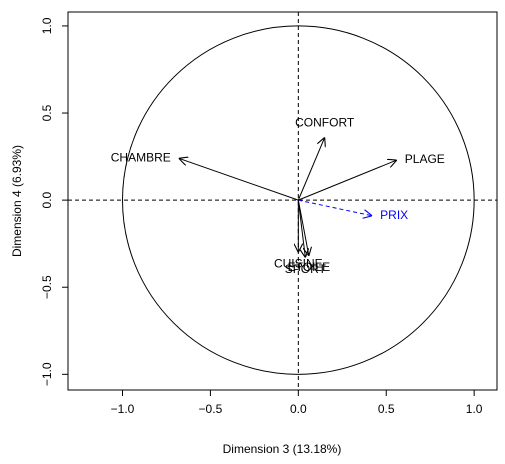 This screenshot has height=464, width=505. Describe the element at coordinates (386, 409) in the screenshot. I see `x-tick-label: 0.5` at that location.